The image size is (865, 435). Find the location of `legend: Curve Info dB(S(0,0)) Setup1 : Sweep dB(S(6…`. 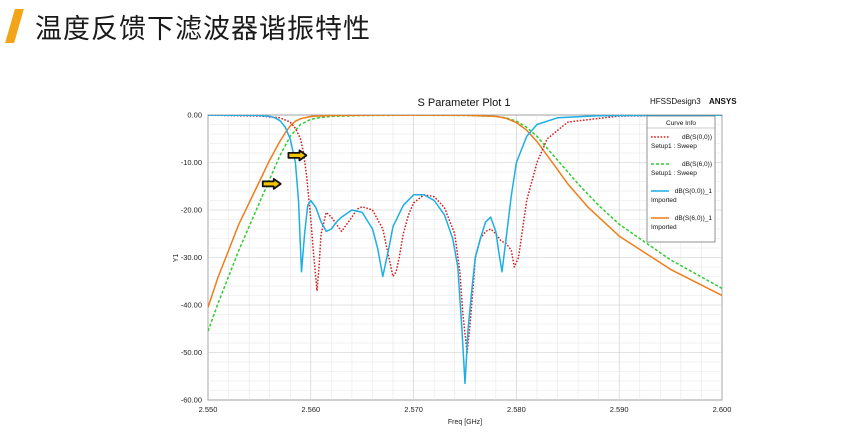

legend: Curve Info dB(S(0,0)) Setup1 : Sweep dB(S(6… is located at coordinates (681, 179).